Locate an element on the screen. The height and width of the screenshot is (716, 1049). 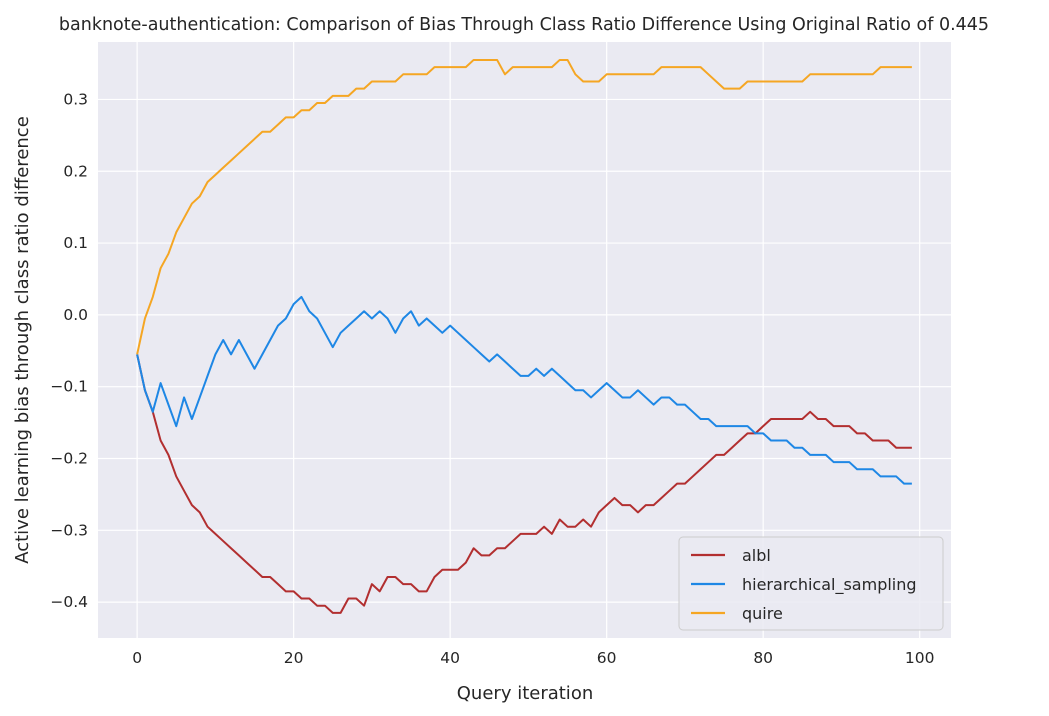
y-tick-label: −0.2 is located at coordinates (69, 458).